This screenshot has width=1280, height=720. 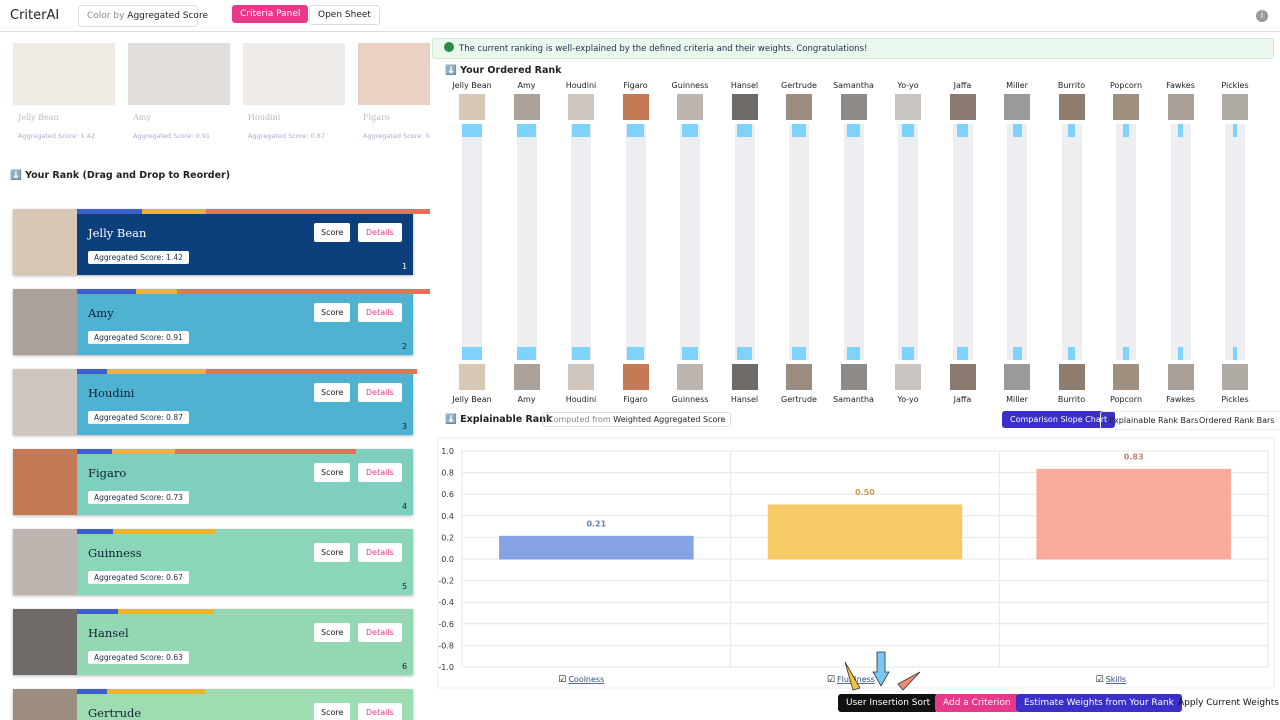 I want to click on rank-name: Burrito, so click(x=1071, y=399).